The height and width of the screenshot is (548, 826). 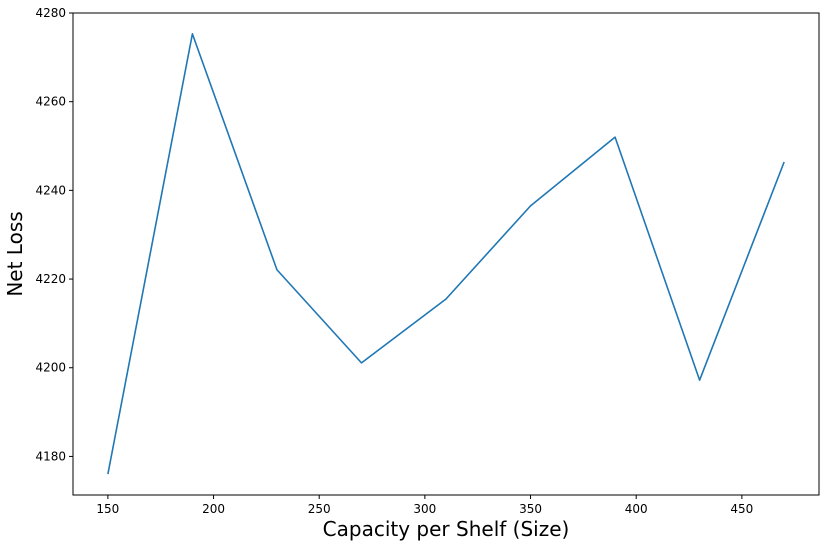 I want to click on x-tick-label: 450, so click(x=741, y=509).